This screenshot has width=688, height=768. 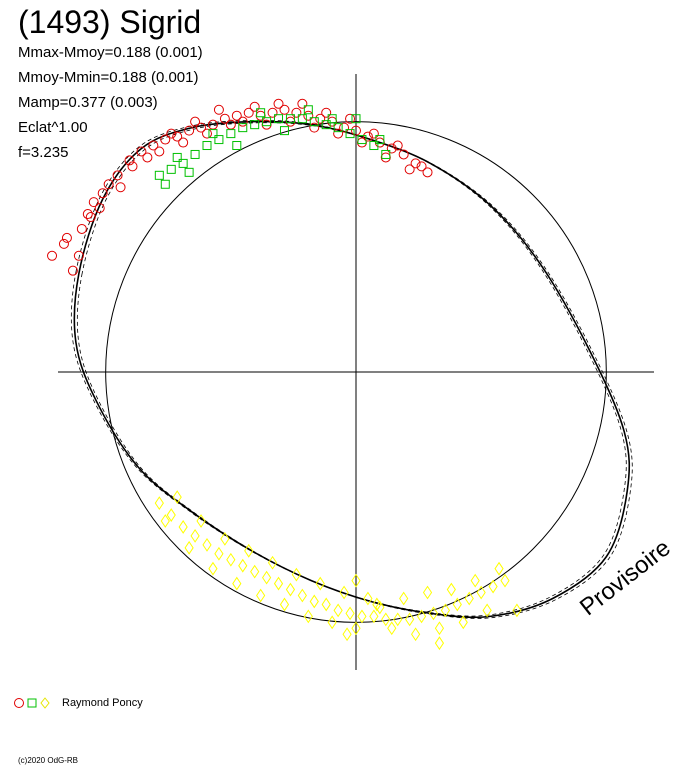 I want to click on series-square, so click(x=272, y=147).